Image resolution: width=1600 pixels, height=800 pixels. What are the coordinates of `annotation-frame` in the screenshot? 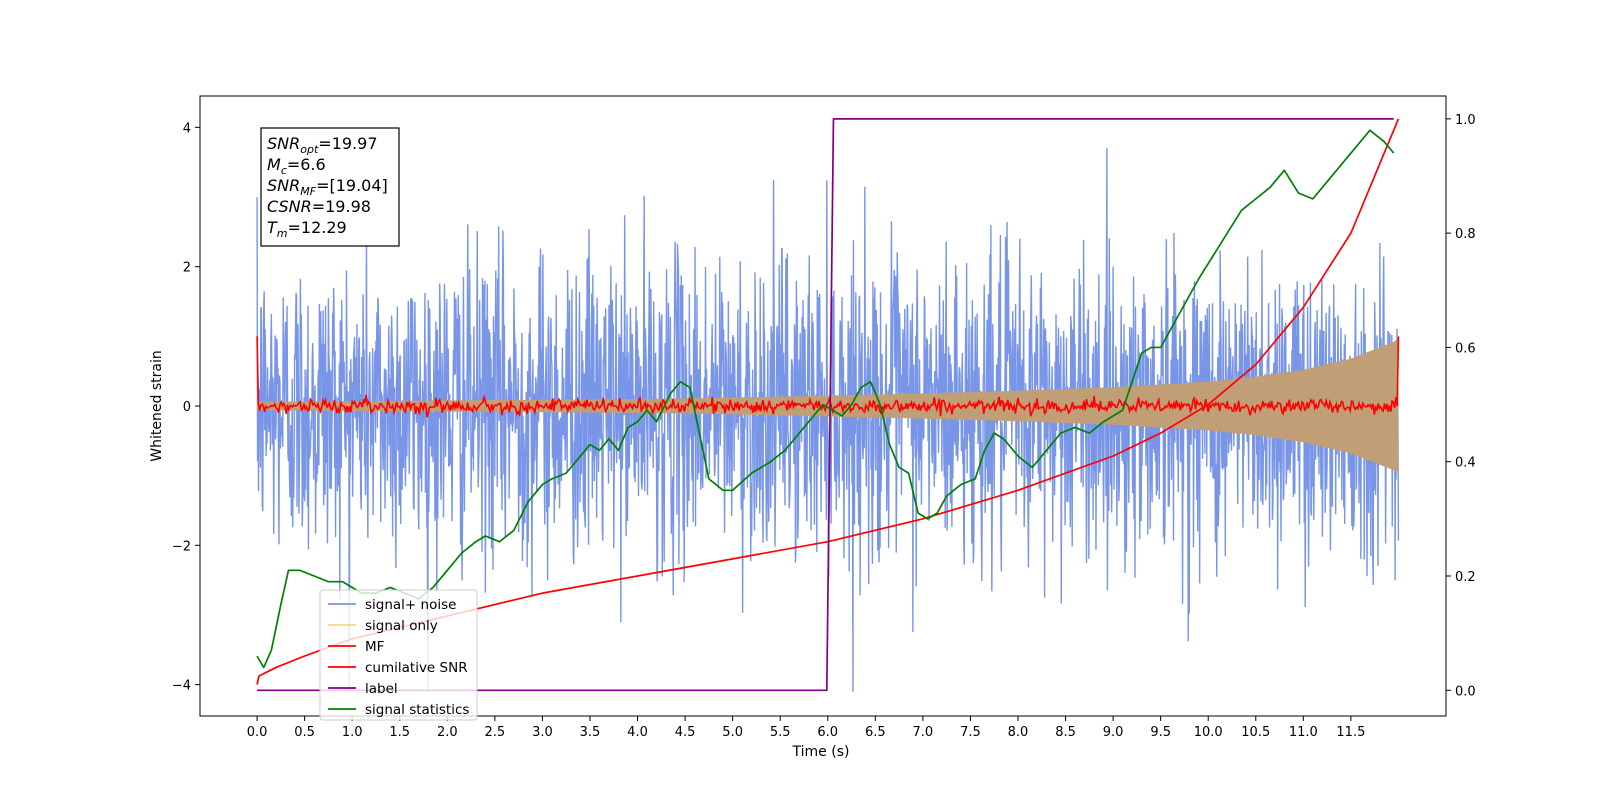 It's located at (330, 187).